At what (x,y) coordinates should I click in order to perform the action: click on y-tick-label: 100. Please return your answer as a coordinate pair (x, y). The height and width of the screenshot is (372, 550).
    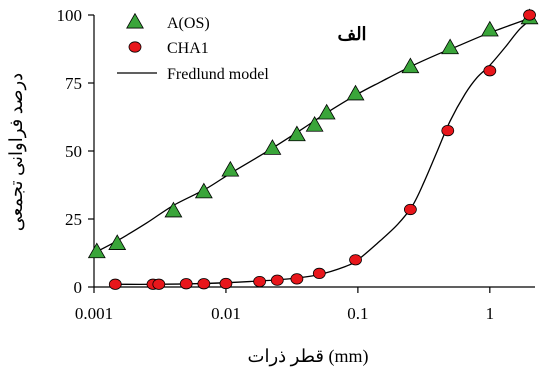
    Looking at the image, I should click on (70, 15).